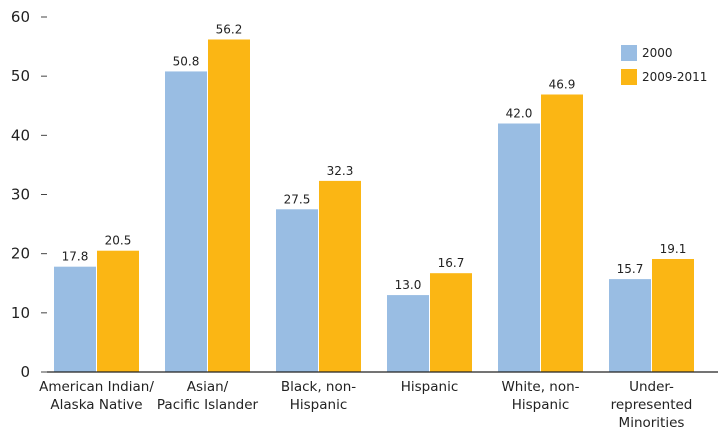 This screenshot has width=725, height=445. I want to click on x-category-label-line: White, non-, so click(540, 387).